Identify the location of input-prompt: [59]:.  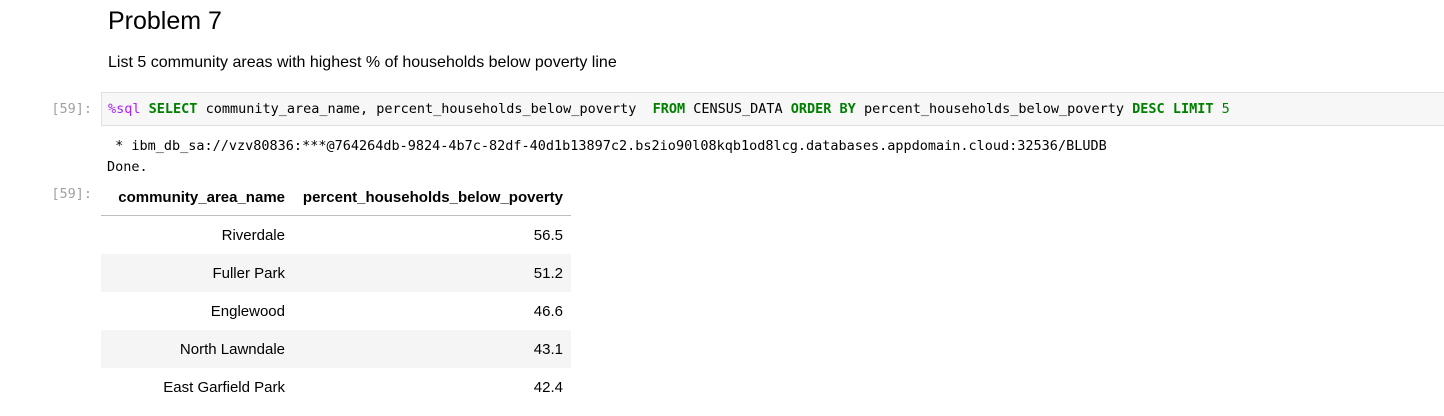
(71, 109).